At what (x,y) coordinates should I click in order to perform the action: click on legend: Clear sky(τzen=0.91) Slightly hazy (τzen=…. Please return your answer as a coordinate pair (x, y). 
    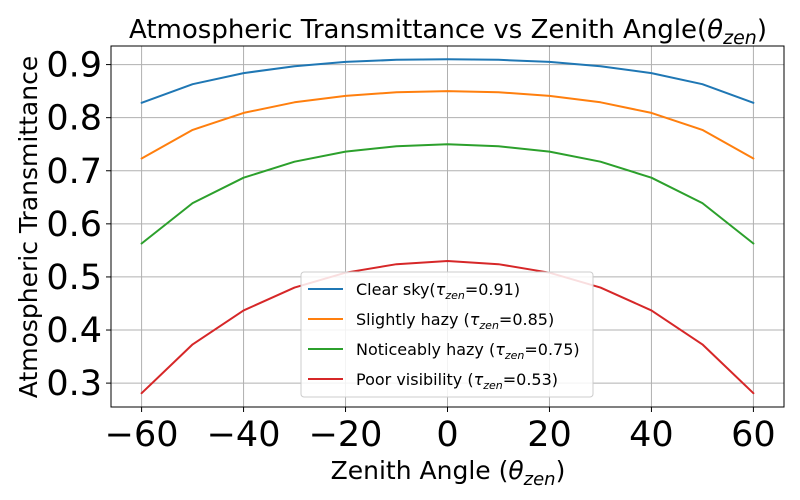
    Looking at the image, I should click on (447, 334).